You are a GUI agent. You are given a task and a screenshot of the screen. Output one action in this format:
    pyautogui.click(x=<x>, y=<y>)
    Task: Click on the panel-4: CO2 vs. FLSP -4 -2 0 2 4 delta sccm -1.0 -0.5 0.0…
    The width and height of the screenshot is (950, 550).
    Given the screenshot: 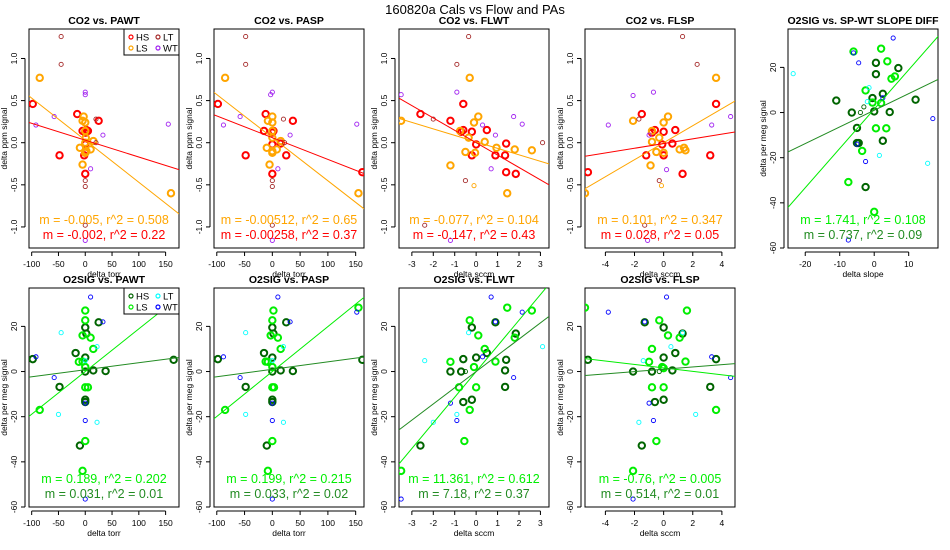 What is the action you would take?
    pyautogui.click(x=645, y=147)
    